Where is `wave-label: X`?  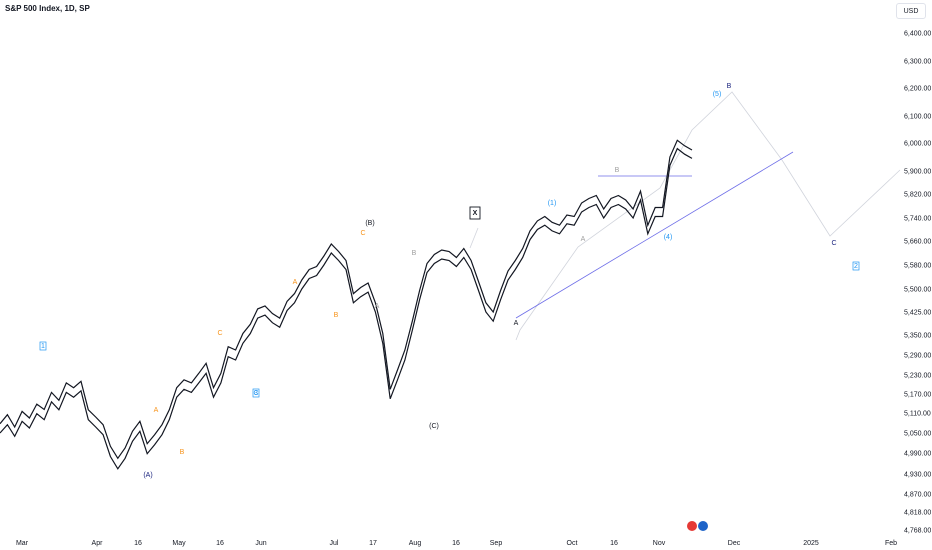
wave-label: X is located at coordinates (475, 213).